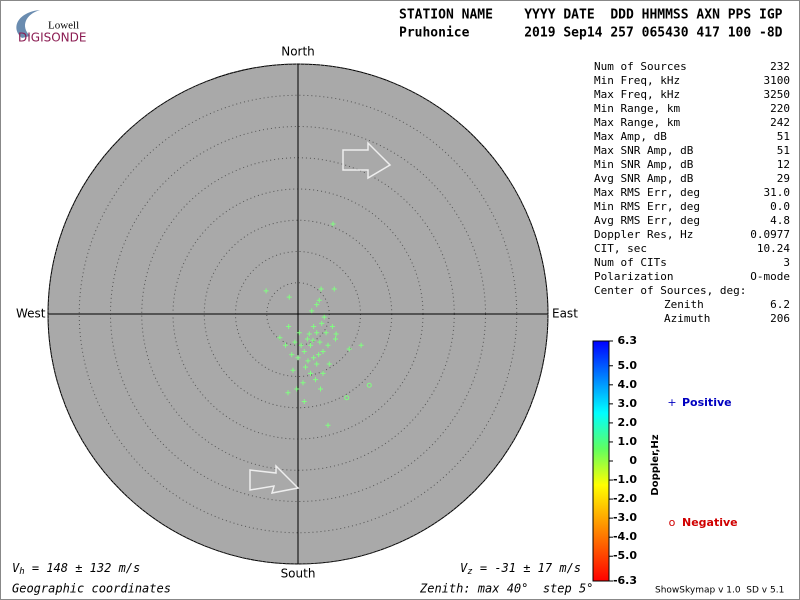 This screenshot has height=600, width=800. What do you see at coordinates (770, 276) in the screenshot?
I see `stat-value: O-mode` at bounding box center [770, 276].